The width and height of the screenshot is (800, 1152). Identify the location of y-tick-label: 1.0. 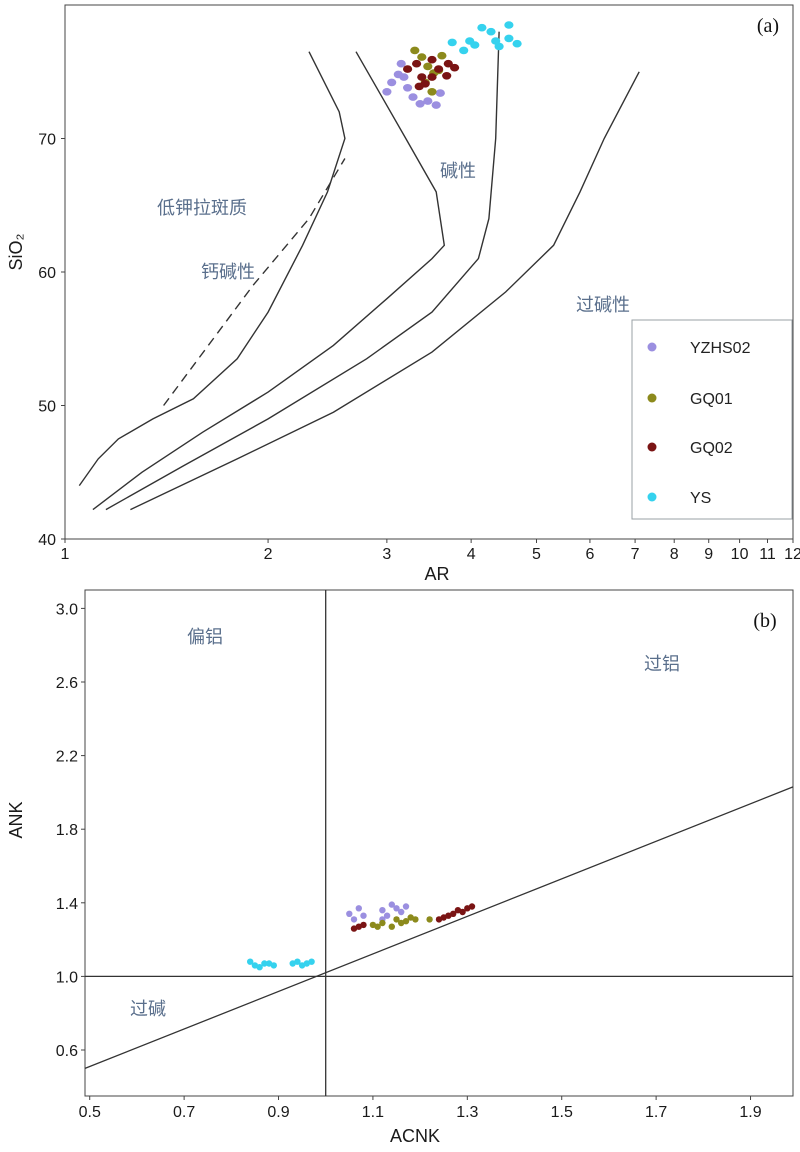
(67, 977).